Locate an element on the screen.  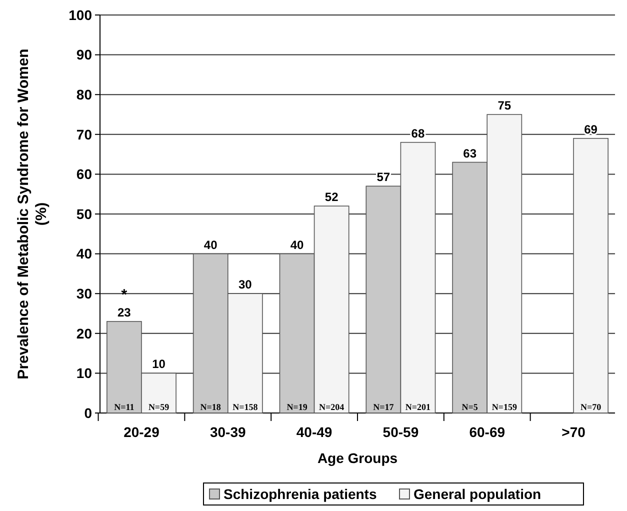
y-tick-label: 100 is located at coordinates (80, 14).